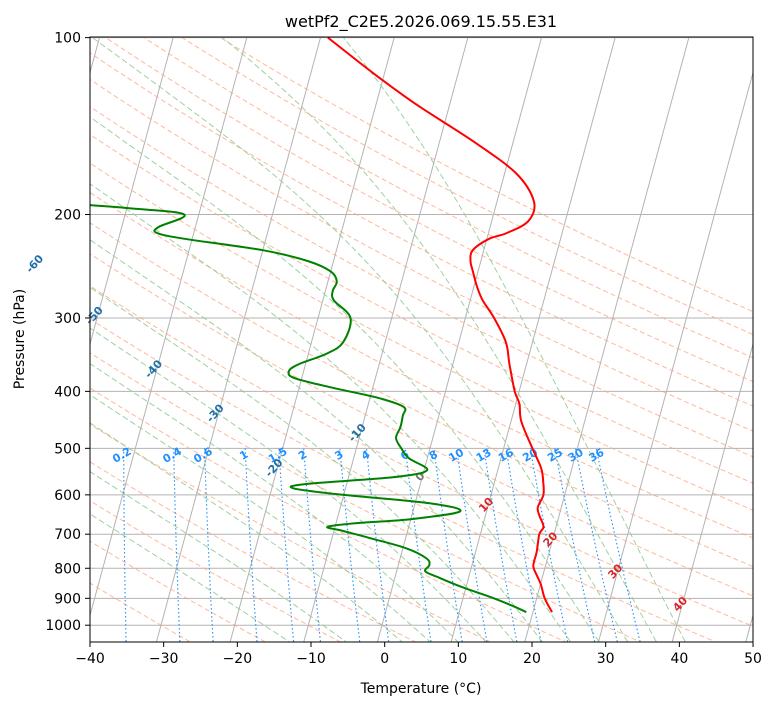 Image resolution: width=775 pixels, height=712 pixels. What do you see at coordinates (421, 689) in the screenshot?
I see `x-axis-label: Temperature (°C)` at bounding box center [421, 689].